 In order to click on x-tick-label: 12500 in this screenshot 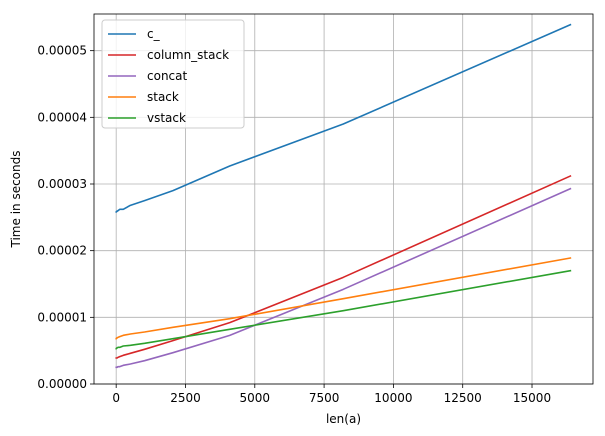, I will do `click(463, 398)`.